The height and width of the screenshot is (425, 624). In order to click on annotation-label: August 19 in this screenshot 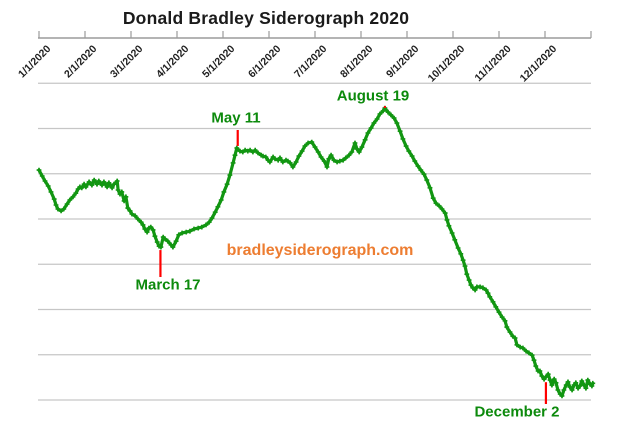, I will do `click(373, 96)`.